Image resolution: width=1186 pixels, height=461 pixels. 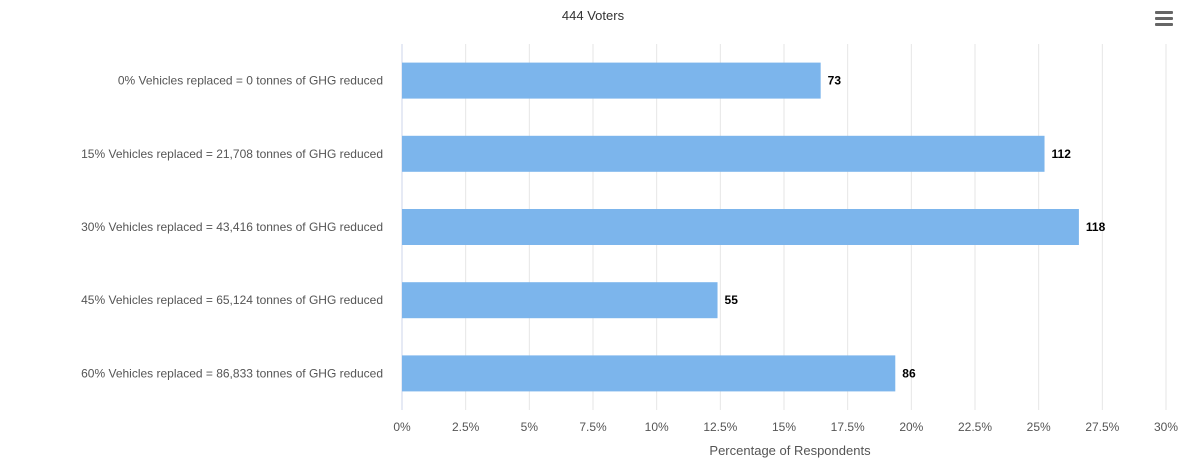 I want to click on x-tick-label: 27.5%, so click(x=1102, y=427).